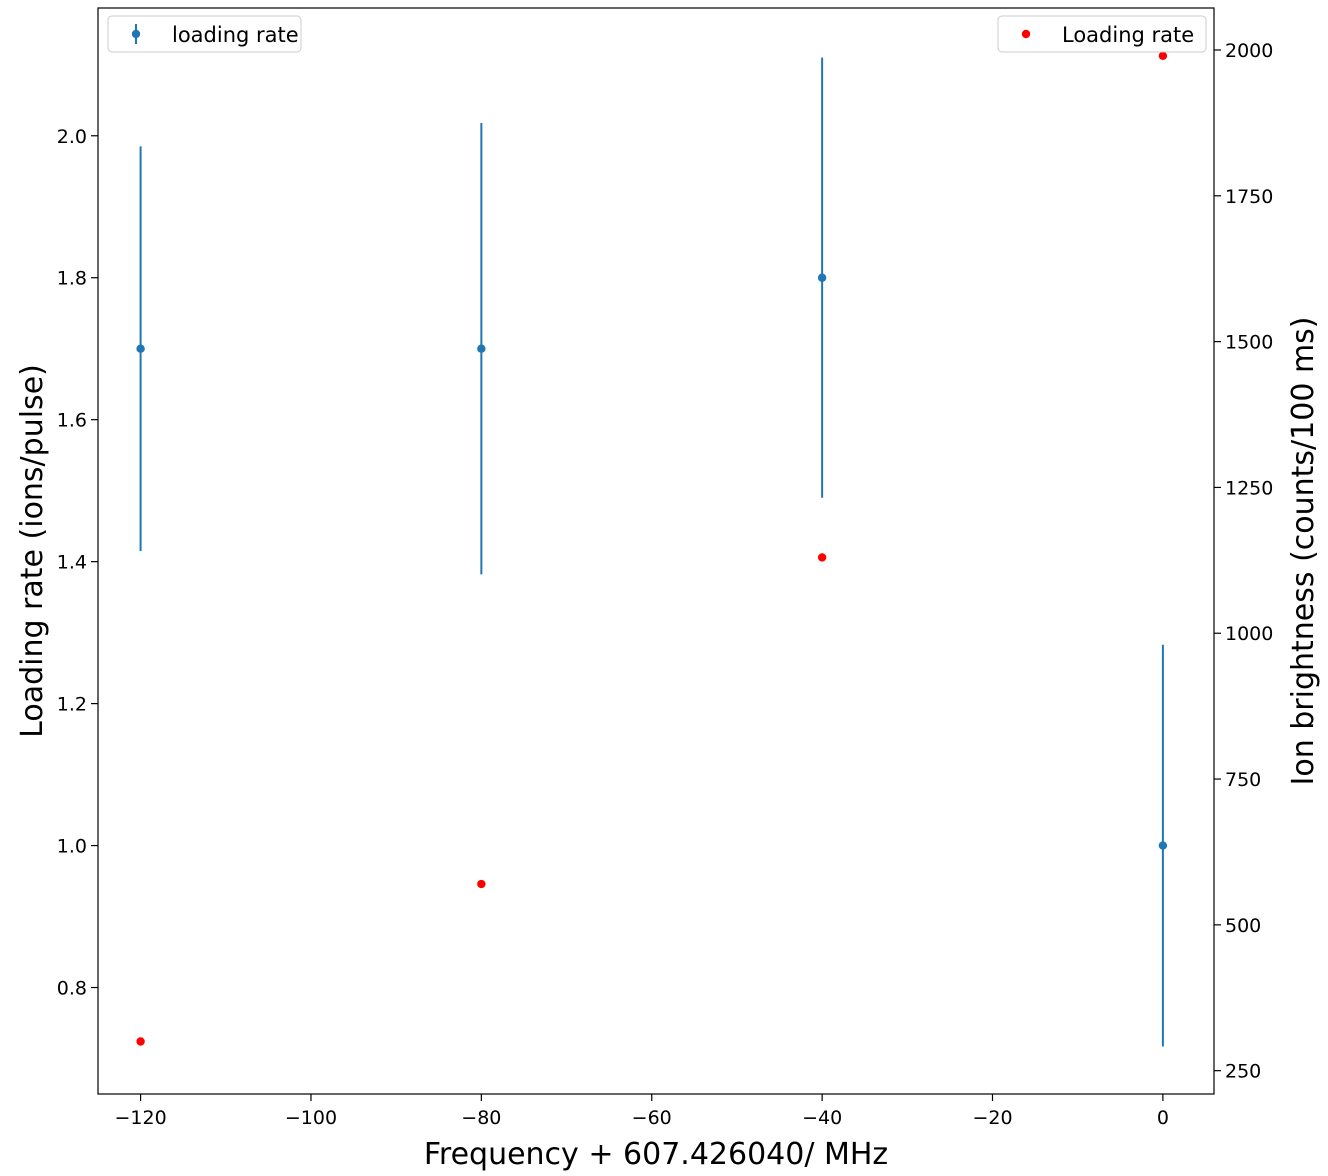  Describe the element at coordinates (72, 279) in the screenshot. I see `left-y-tick-label: 1.8` at that location.